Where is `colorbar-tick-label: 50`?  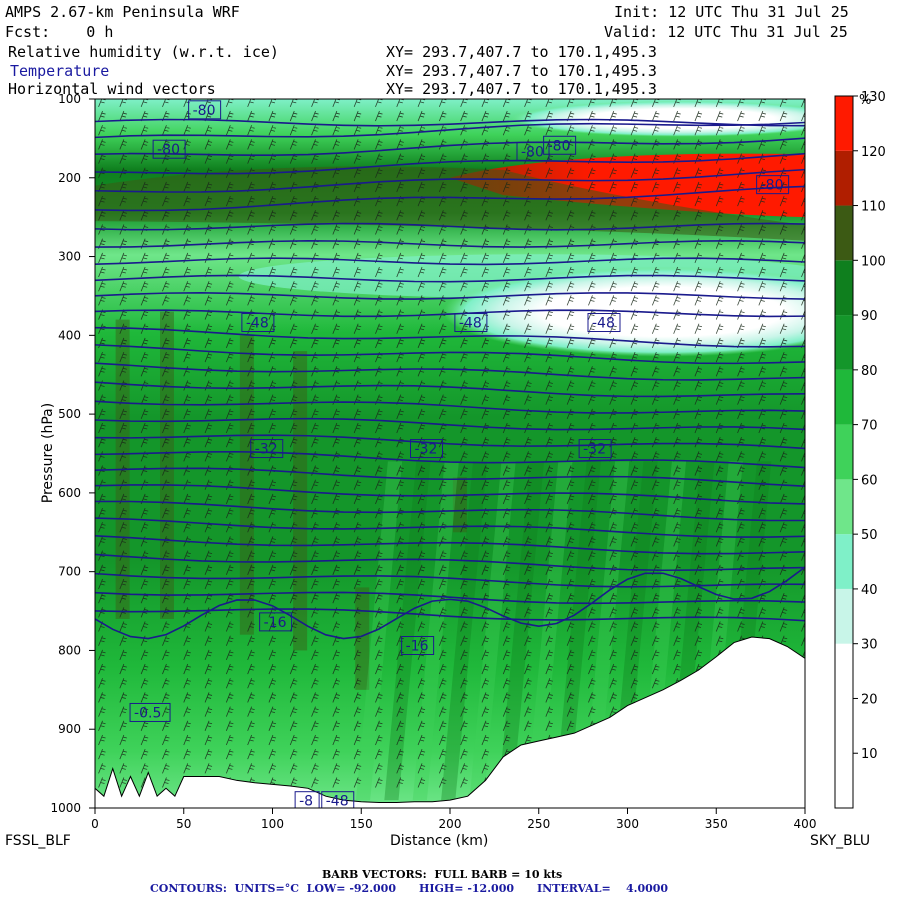
colorbar-tick-label: 50 is located at coordinates (869, 535).